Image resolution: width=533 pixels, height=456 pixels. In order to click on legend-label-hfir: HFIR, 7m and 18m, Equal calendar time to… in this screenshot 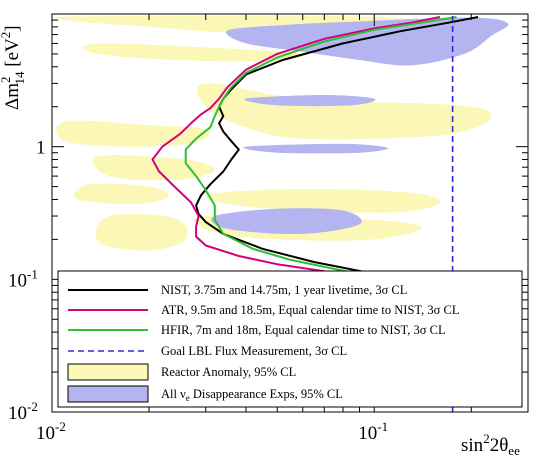, I will do `click(303, 330)`.